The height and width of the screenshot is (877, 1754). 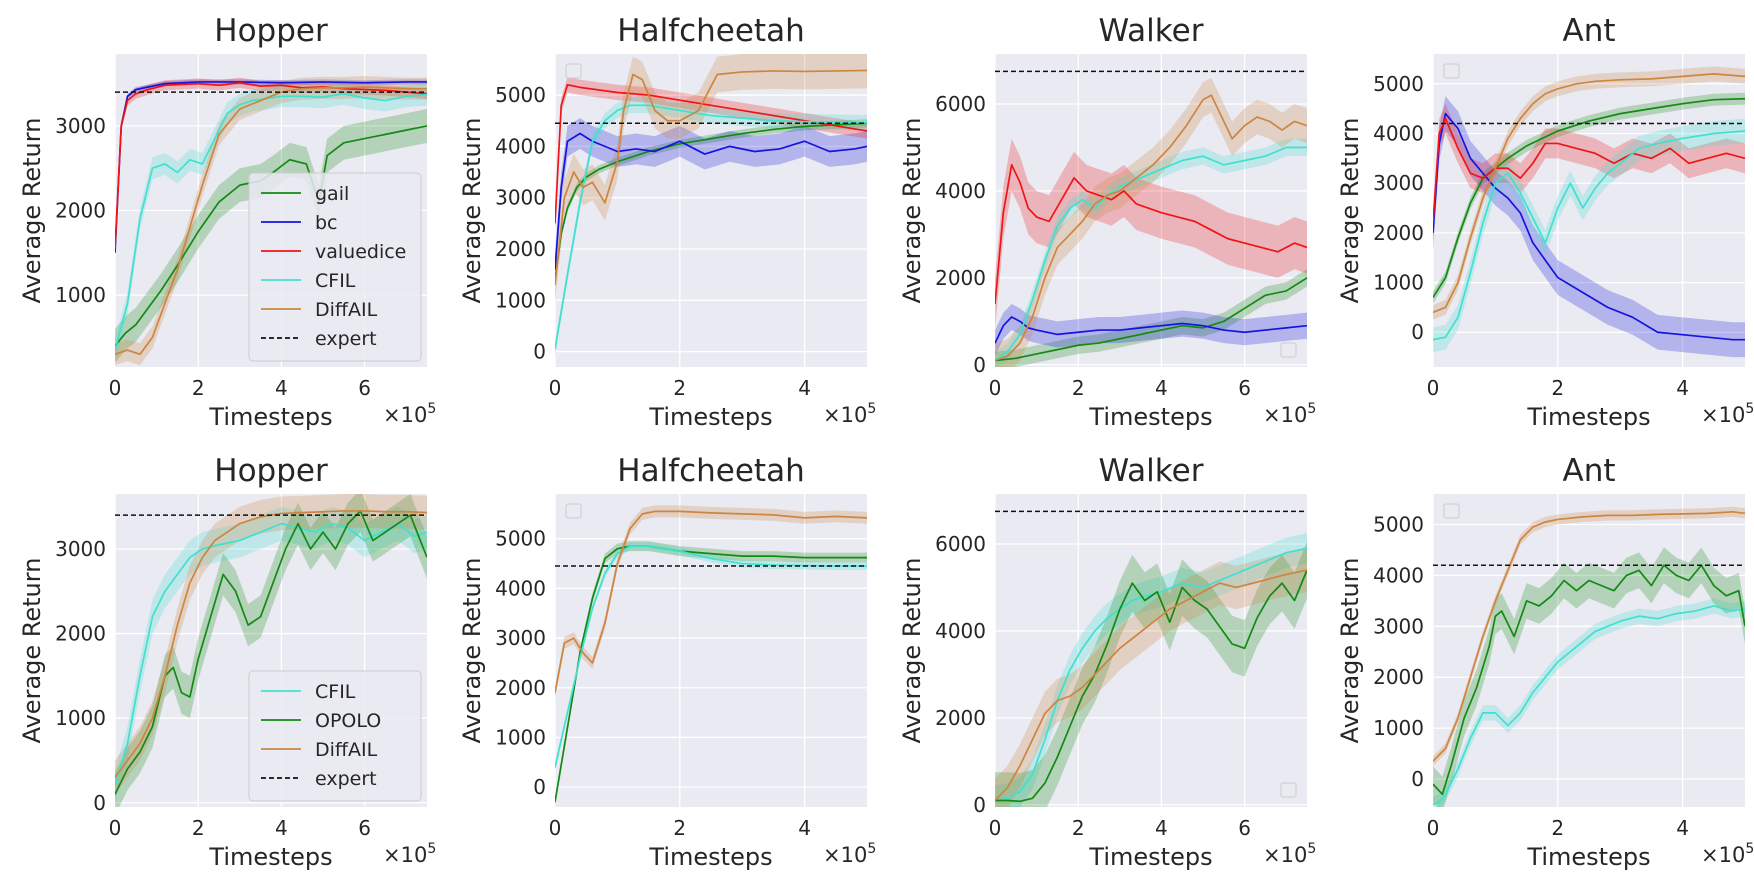 I want to click on legend: gail bc valuedice CFIL DiffAIL expert, so click(x=335, y=267).